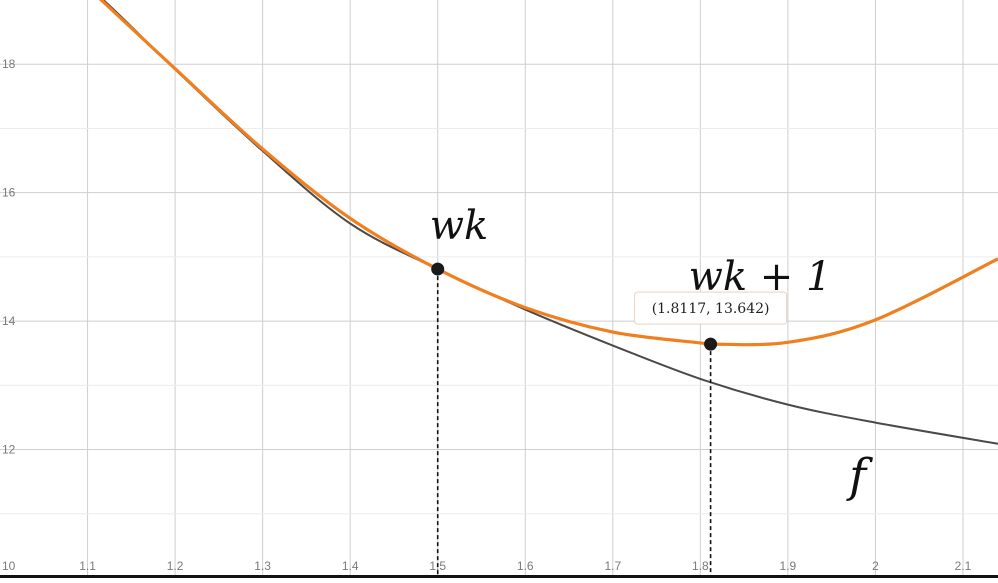 The width and height of the screenshot is (998, 583). Describe the element at coordinates (175, 566) in the screenshot. I see `x-tick-label: 1.2` at that location.